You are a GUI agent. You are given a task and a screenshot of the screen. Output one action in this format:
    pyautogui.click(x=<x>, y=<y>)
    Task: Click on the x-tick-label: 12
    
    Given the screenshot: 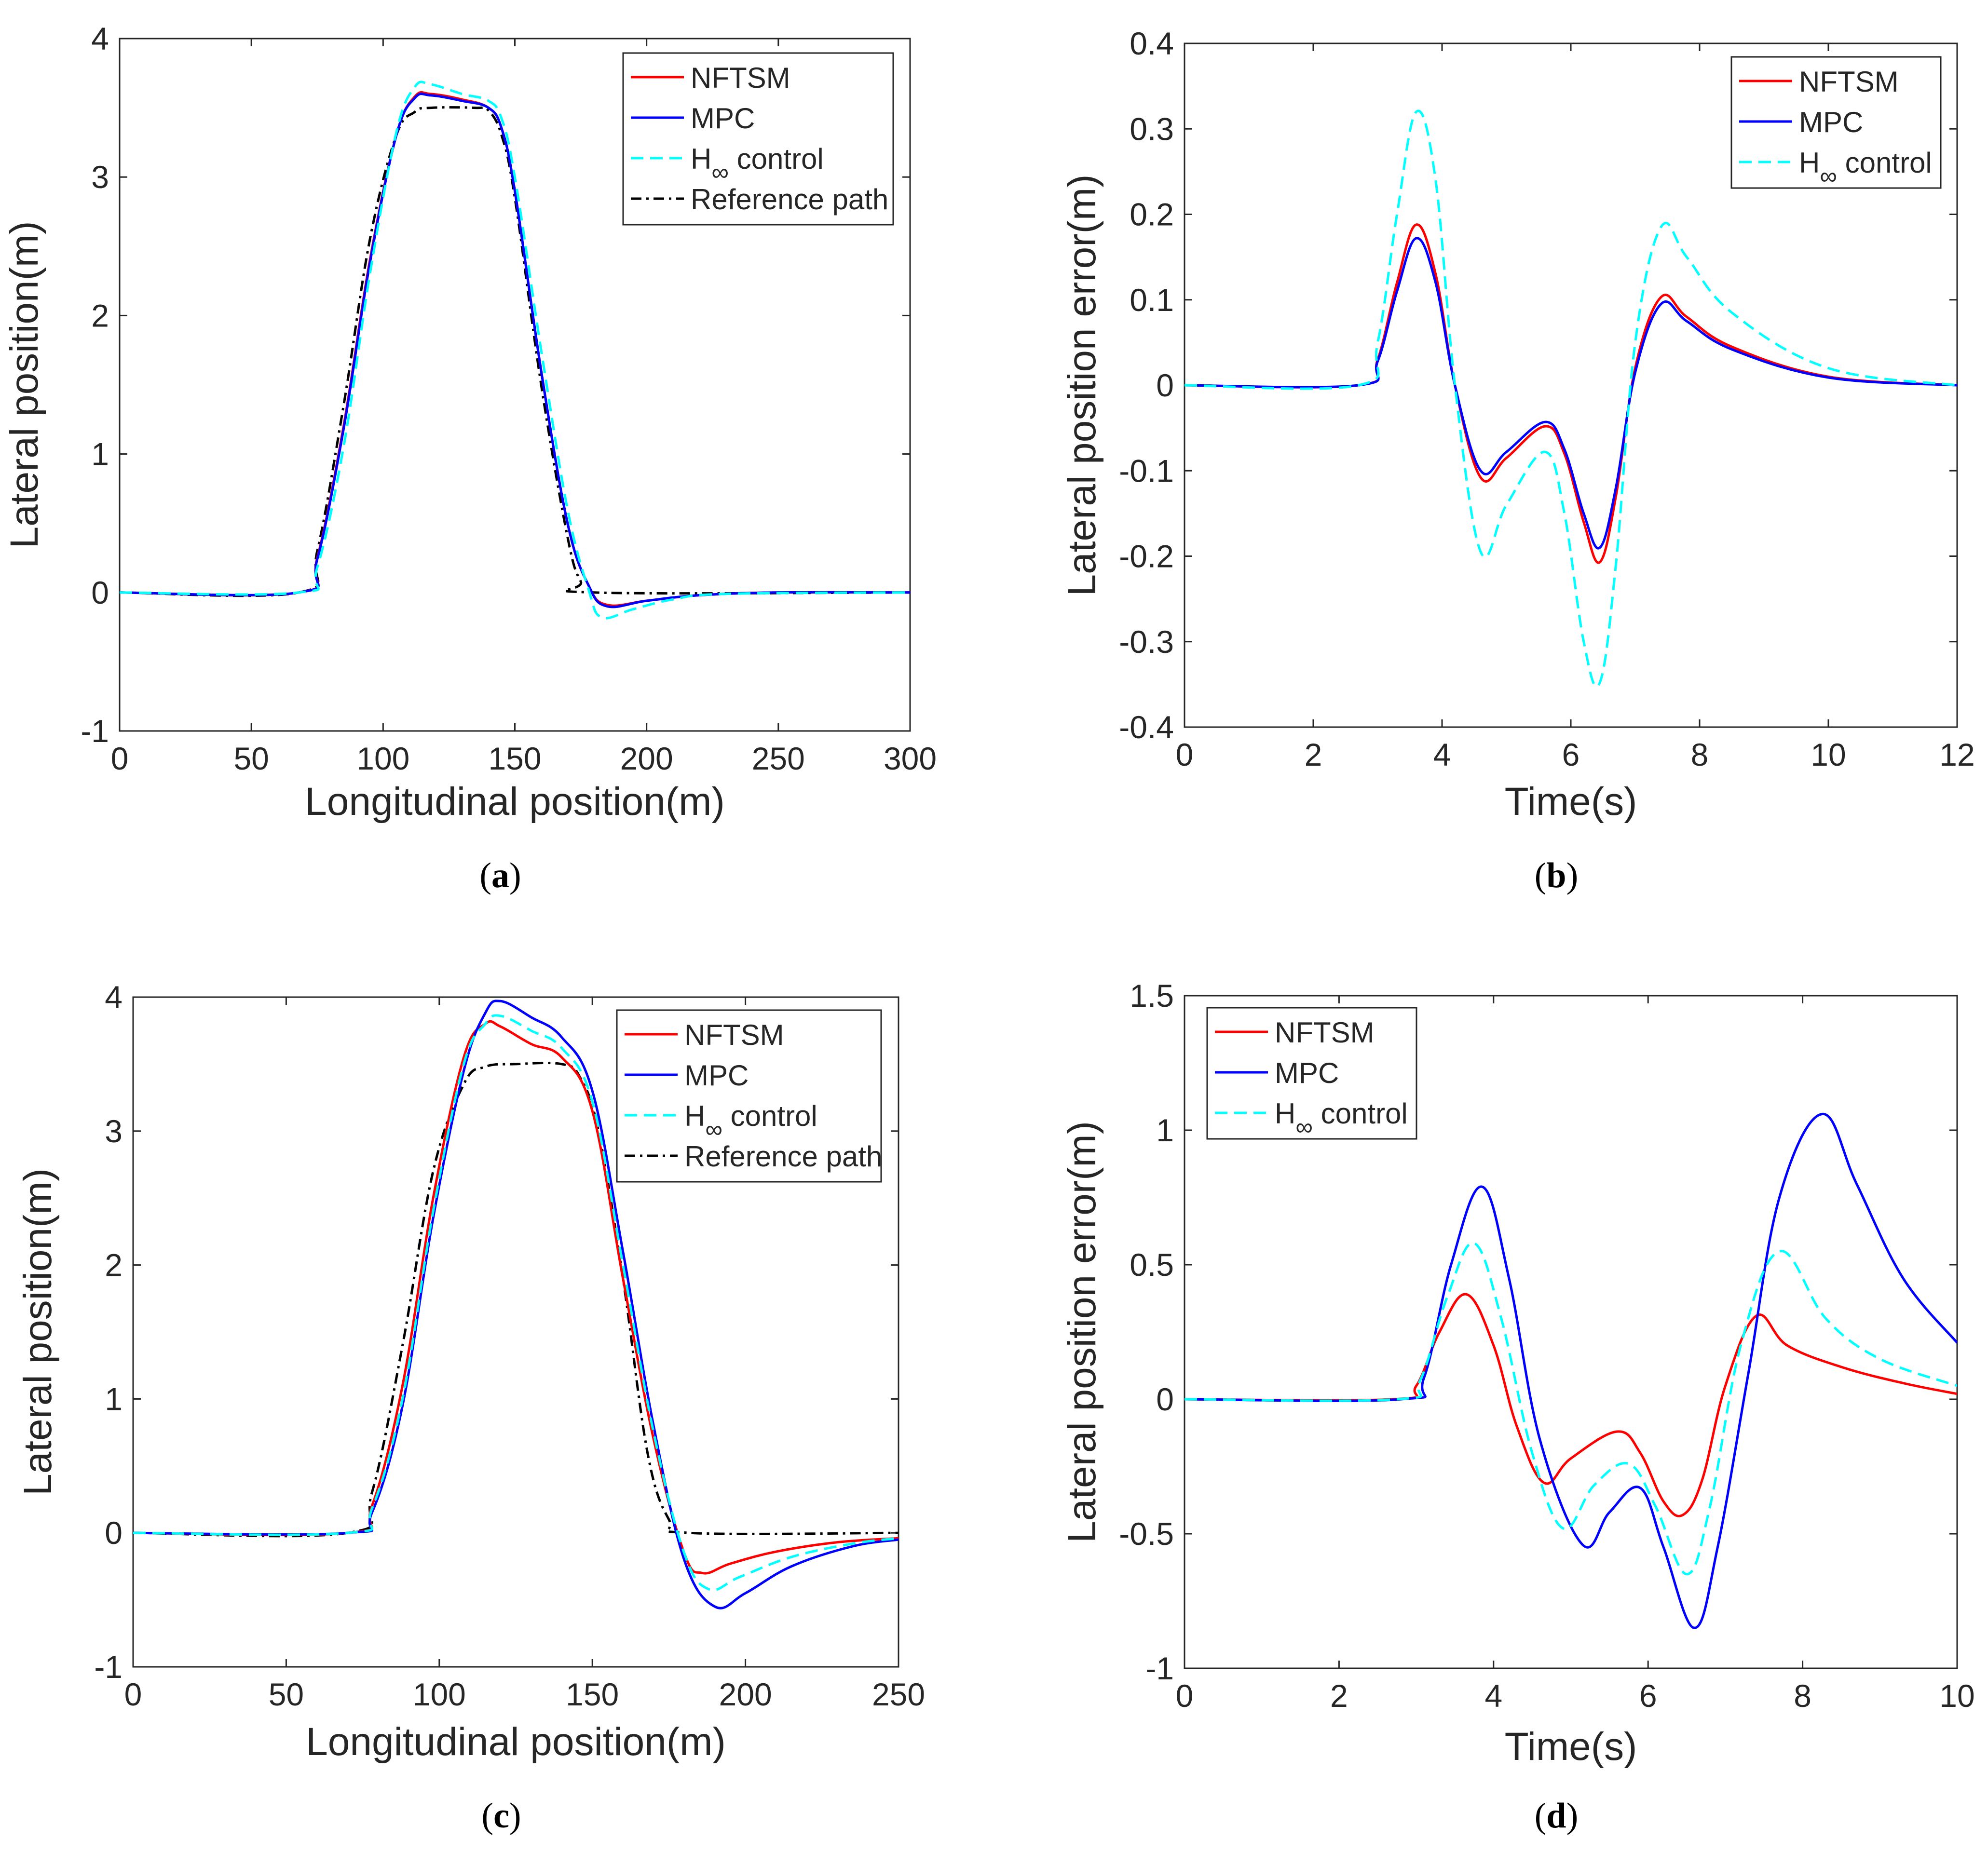 What is the action you would take?
    pyautogui.click(x=1956, y=754)
    